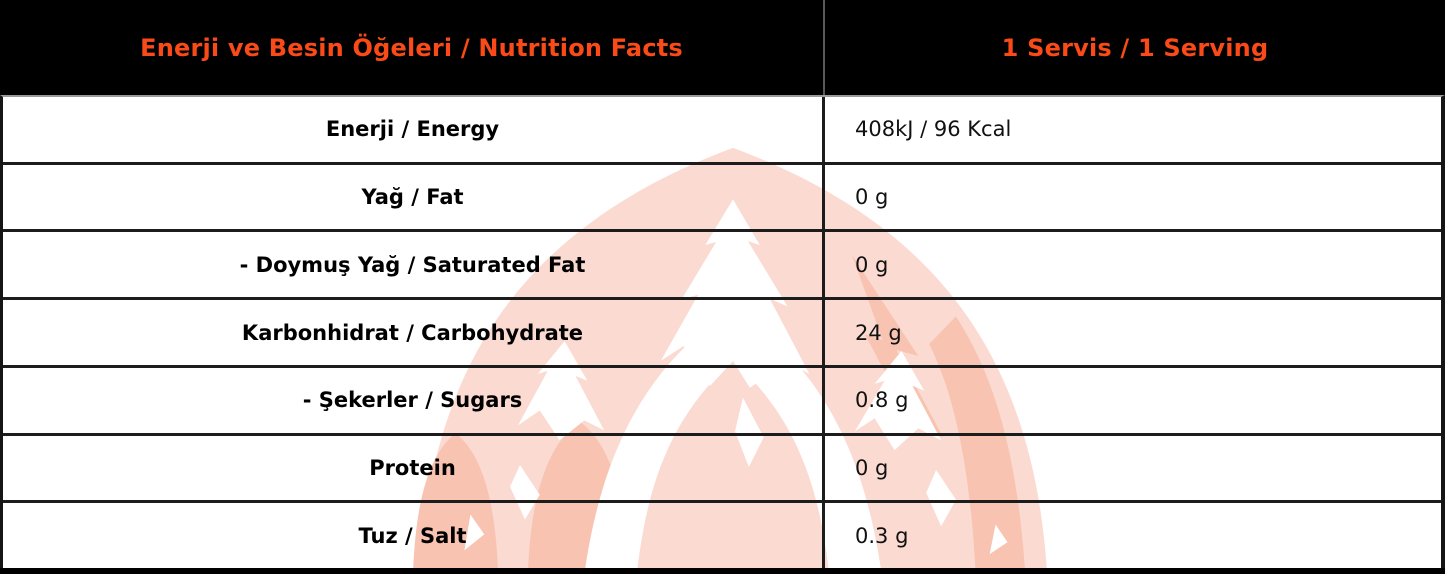  I want to click on table-row-energy: Enerji / Energy 408kJ / 96 Kcal, so click(722, 131).